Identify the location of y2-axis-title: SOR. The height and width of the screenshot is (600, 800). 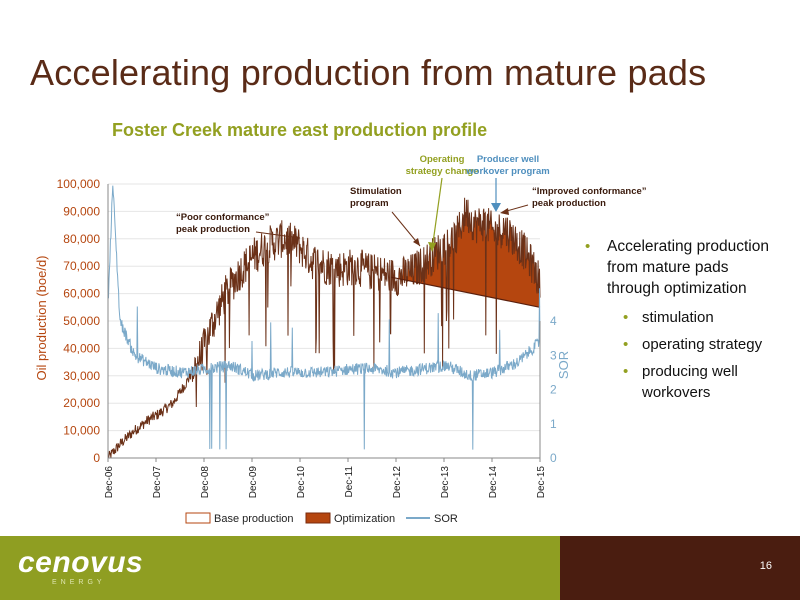
(563, 365).